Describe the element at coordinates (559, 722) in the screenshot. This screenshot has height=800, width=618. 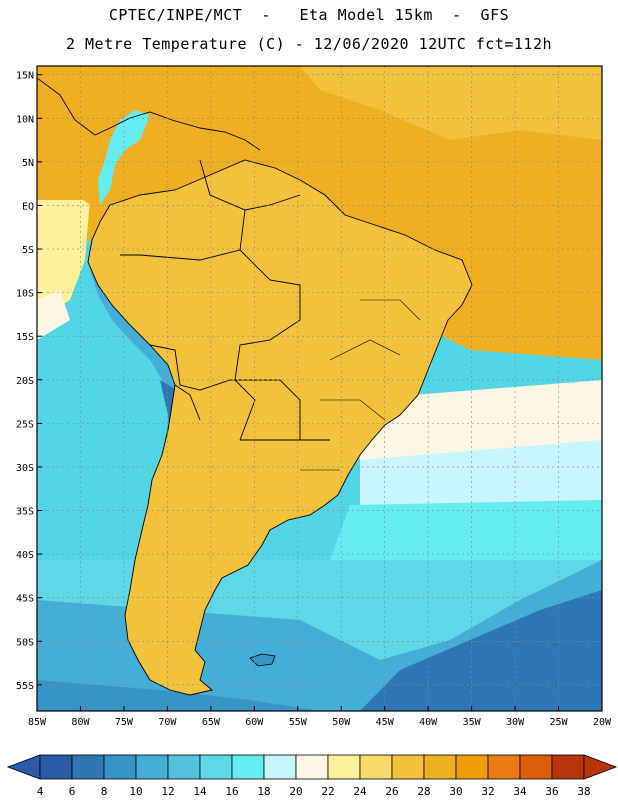
I see `lon-tick-label: 25W` at that location.